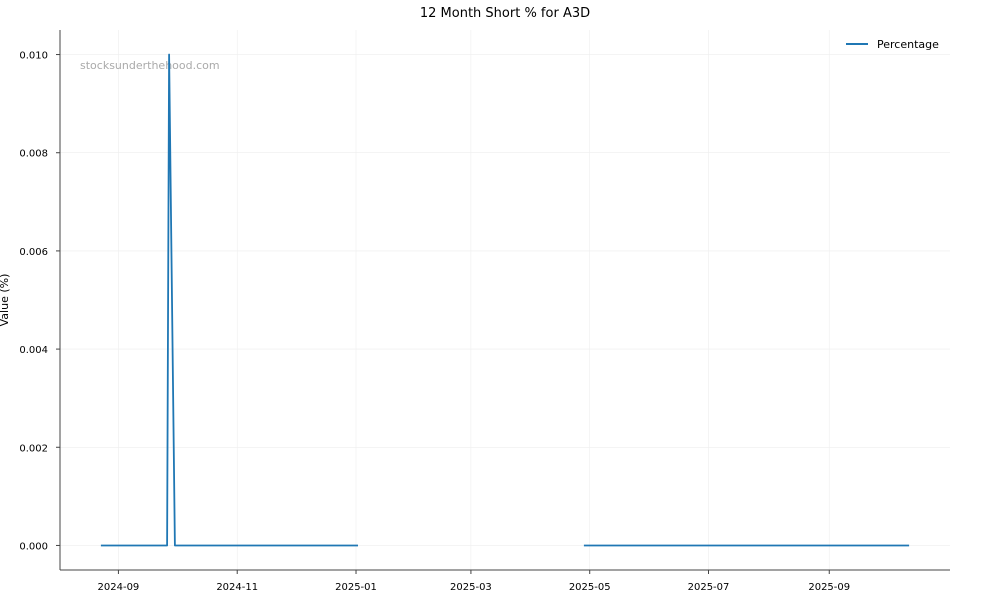  Describe the element at coordinates (33, 350) in the screenshot. I see `y-tick-label: 0.004` at that location.